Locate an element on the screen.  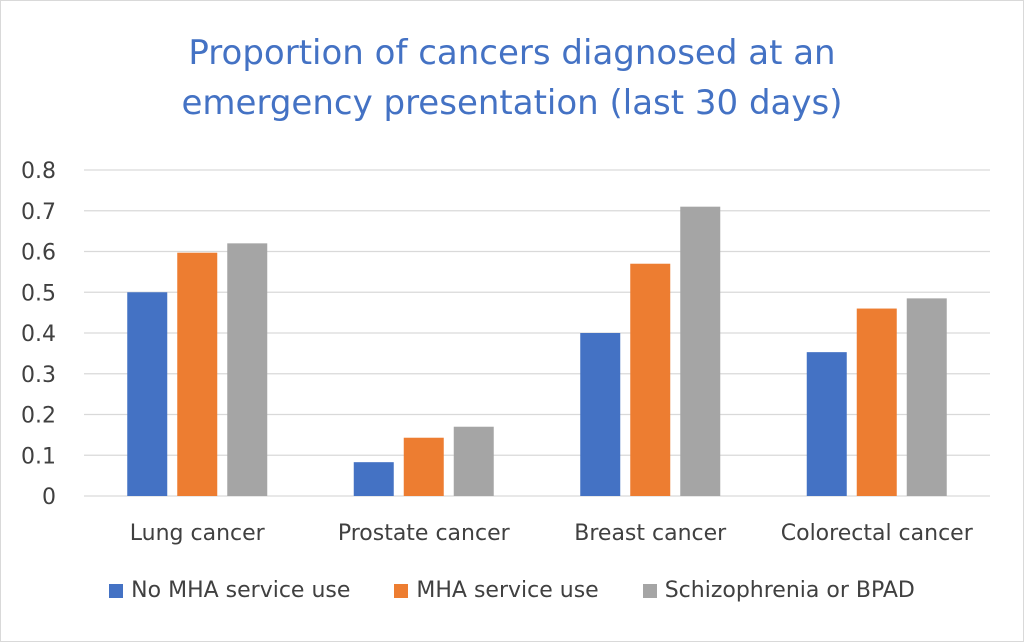
y-tick-label: 0.7 is located at coordinates (38, 212).